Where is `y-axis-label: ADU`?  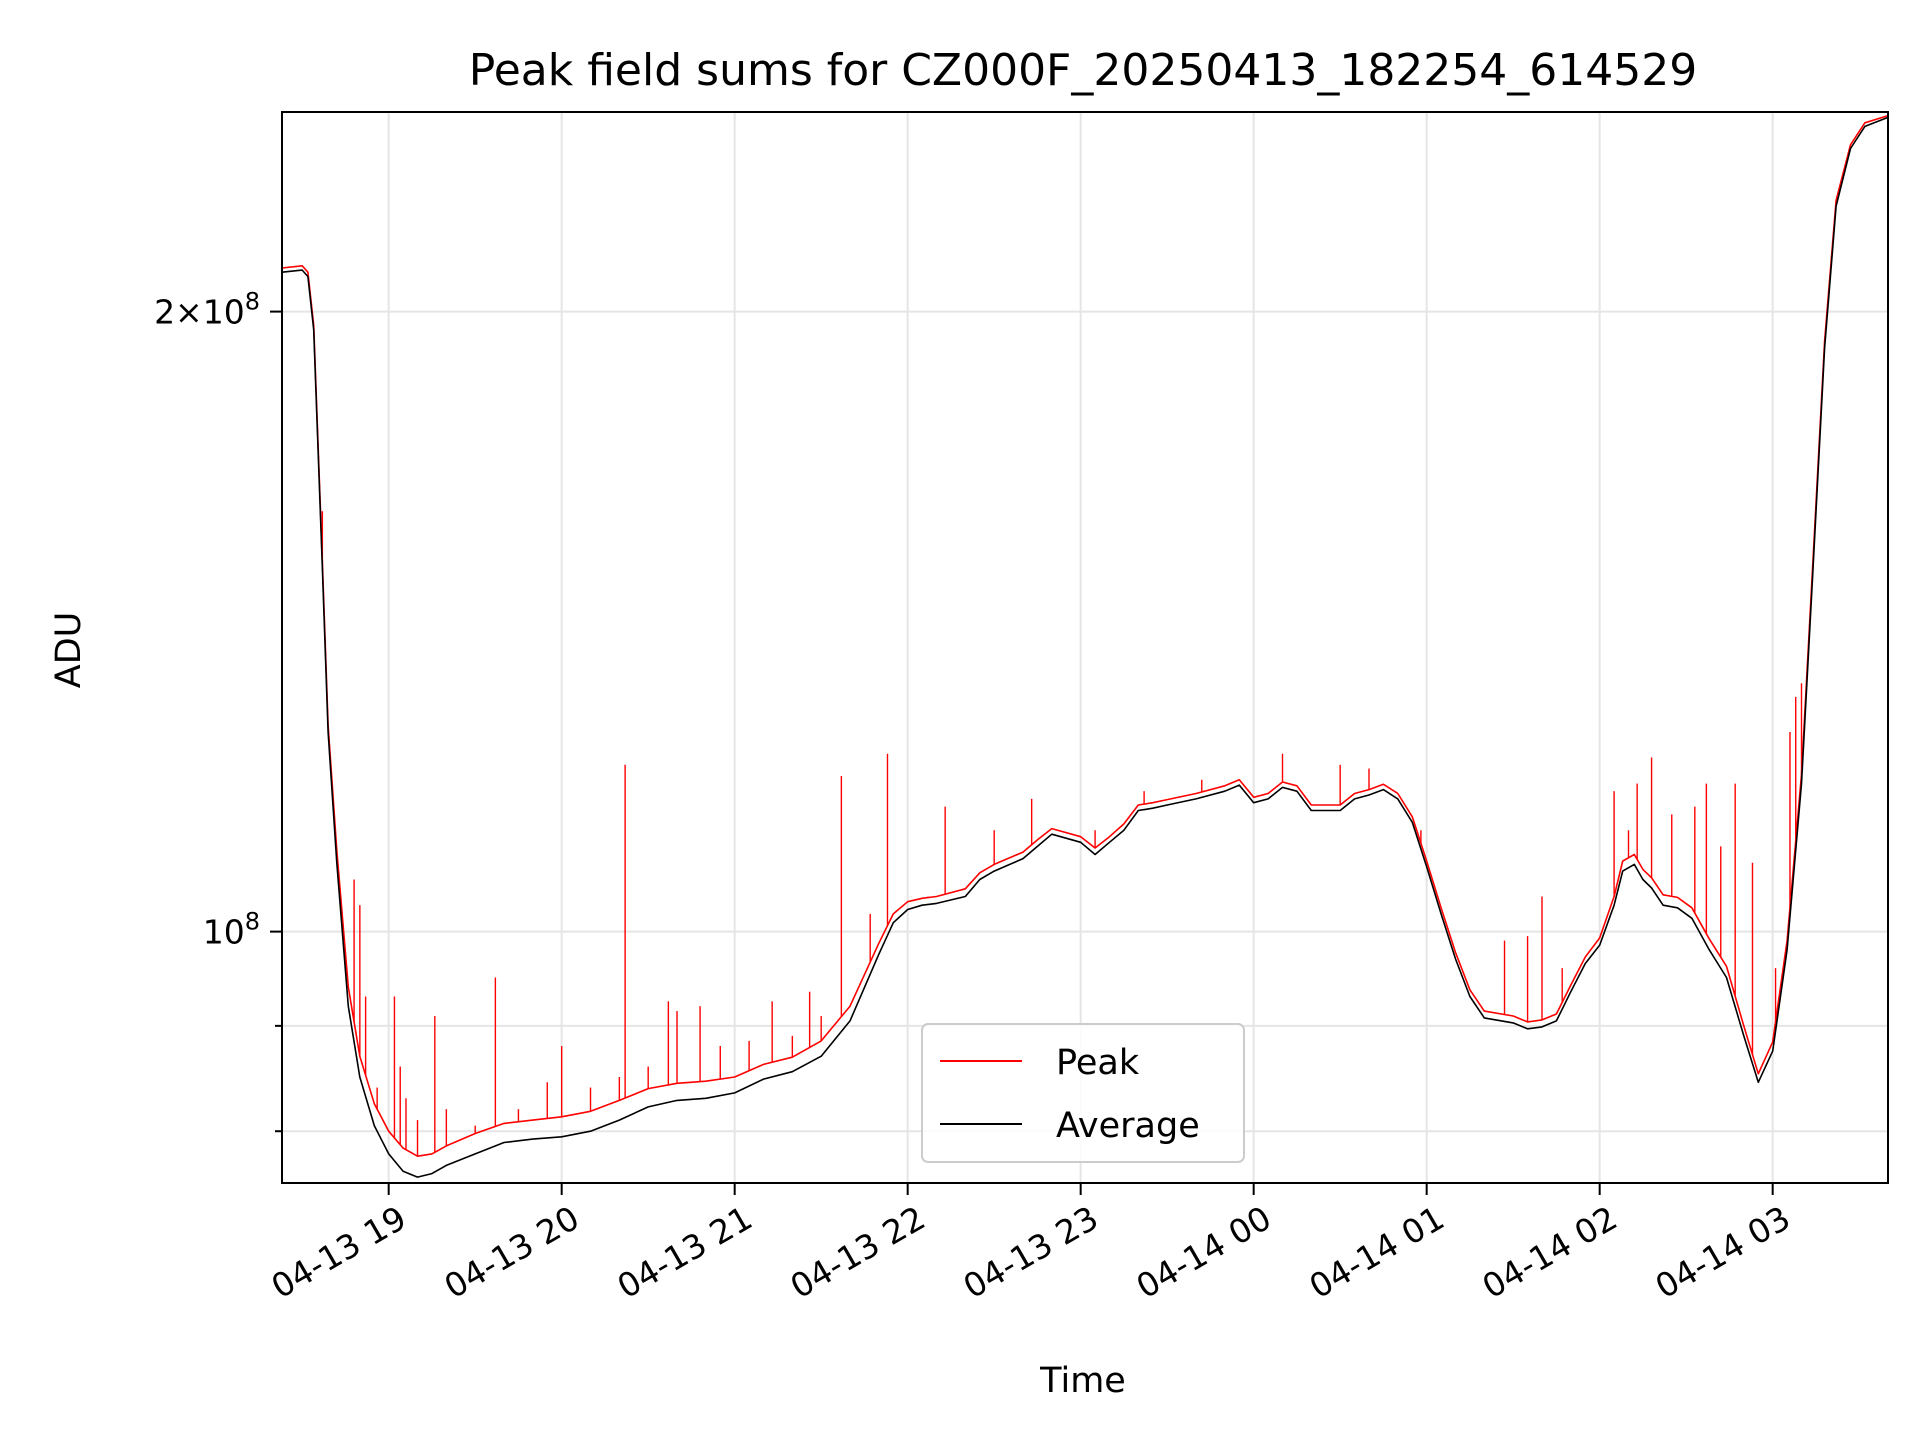
y-axis-label: ADU is located at coordinates (69, 650).